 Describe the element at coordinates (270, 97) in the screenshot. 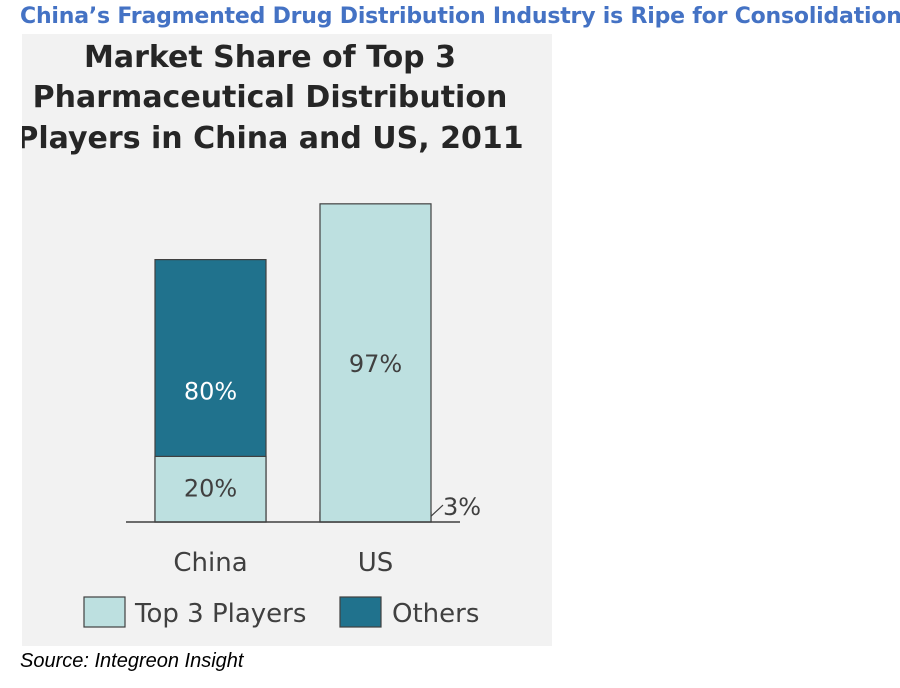

I see `chart-title-line-2: Pharmaceutical Distribution` at that location.